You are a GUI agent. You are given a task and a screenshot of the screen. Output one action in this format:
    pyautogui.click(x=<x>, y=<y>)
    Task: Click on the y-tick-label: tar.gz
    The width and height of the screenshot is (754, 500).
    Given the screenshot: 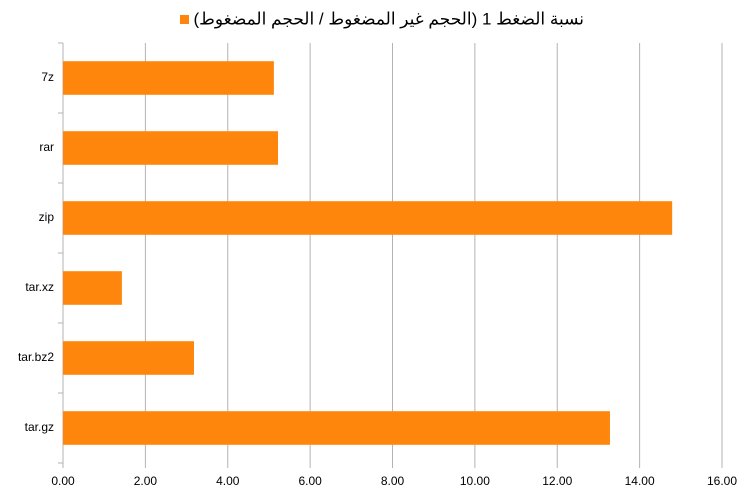 What is the action you would take?
    pyautogui.click(x=39, y=427)
    